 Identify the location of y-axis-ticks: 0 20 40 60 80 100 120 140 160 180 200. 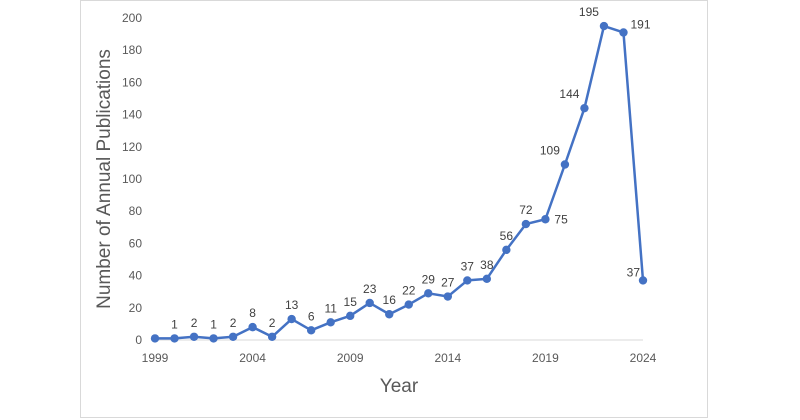
(132, 179).